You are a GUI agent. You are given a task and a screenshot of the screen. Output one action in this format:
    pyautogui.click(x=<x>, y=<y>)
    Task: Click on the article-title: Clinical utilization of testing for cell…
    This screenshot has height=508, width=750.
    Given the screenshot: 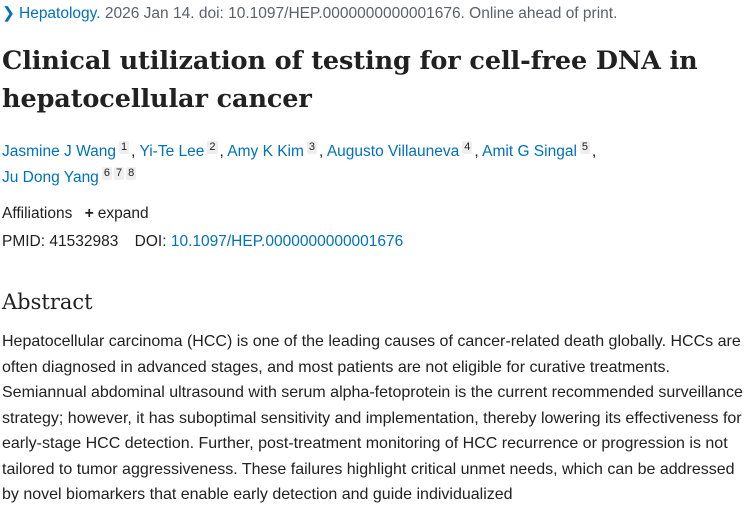 What is the action you would take?
    pyautogui.click(x=350, y=80)
    